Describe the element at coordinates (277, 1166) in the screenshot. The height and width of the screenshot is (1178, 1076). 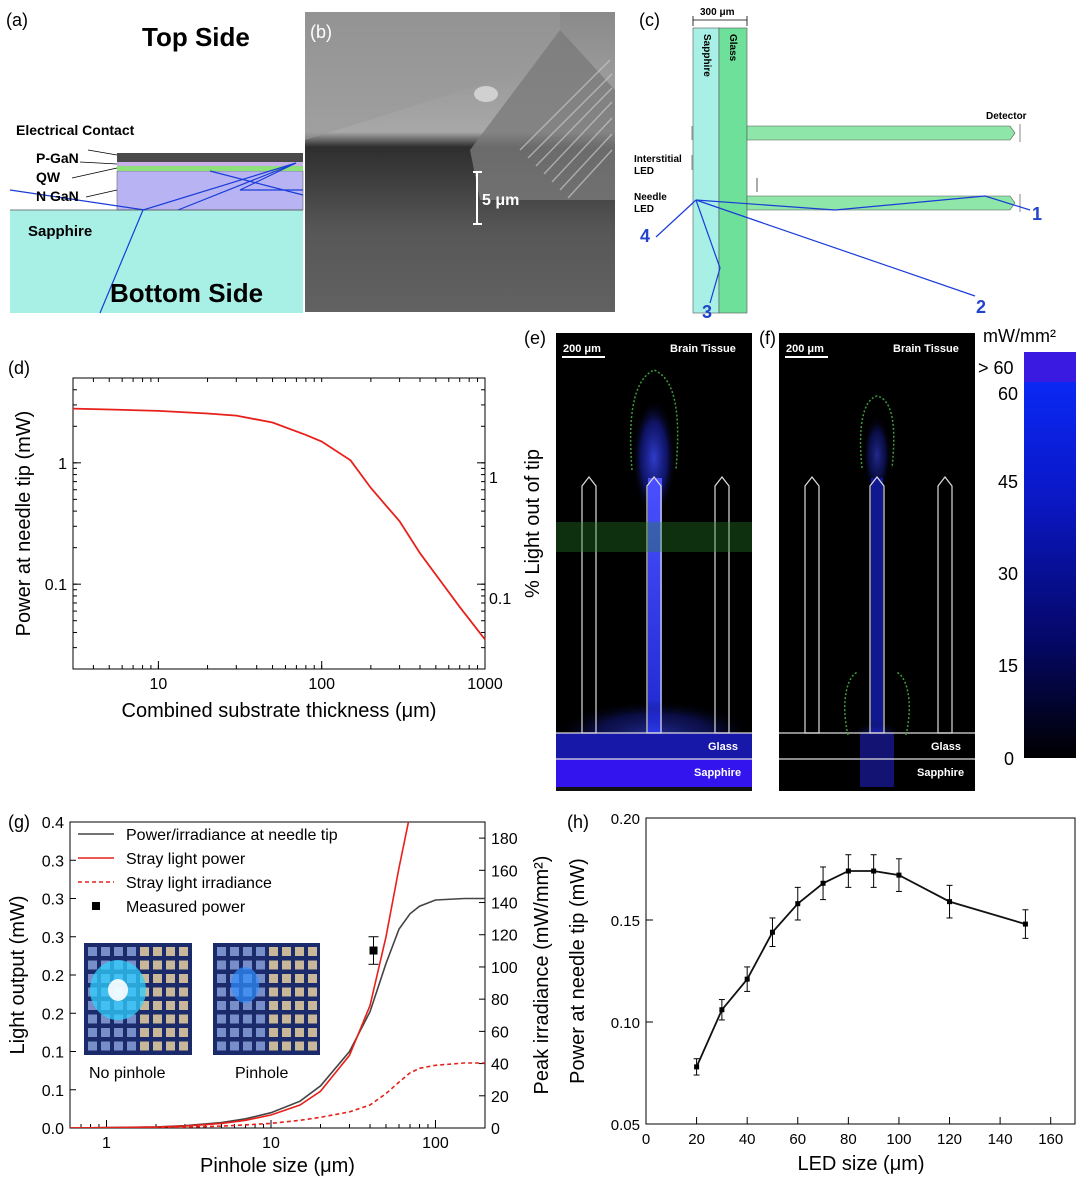
I see `x-axis-label-g: Pinhole size (μm)` at that location.